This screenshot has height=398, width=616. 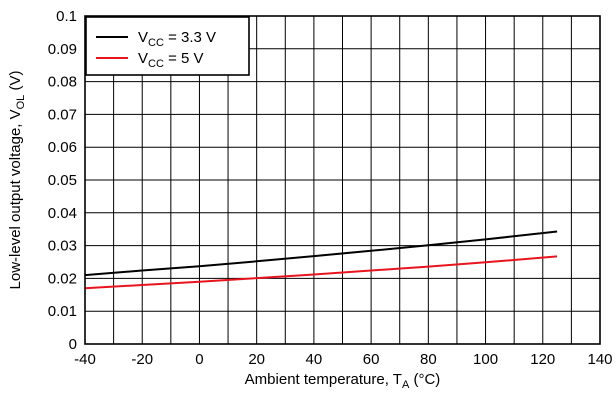 What do you see at coordinates (62, 49) in the screenshot?
I see `y-tick-label: 0.09` at bounding box center [62, 49].